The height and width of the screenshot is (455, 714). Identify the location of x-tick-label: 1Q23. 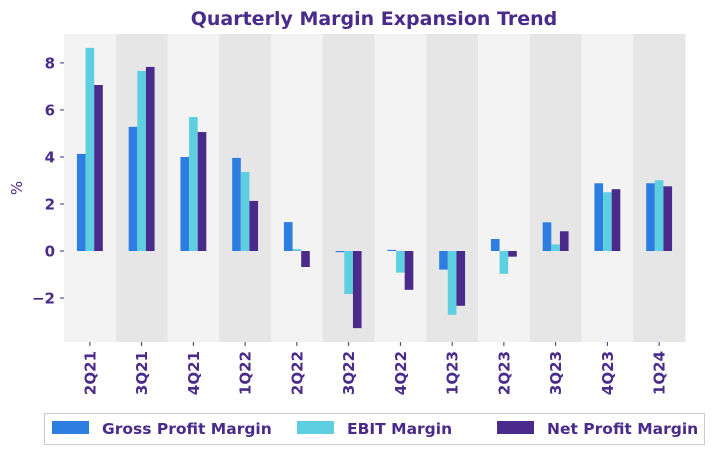
(453, 373).